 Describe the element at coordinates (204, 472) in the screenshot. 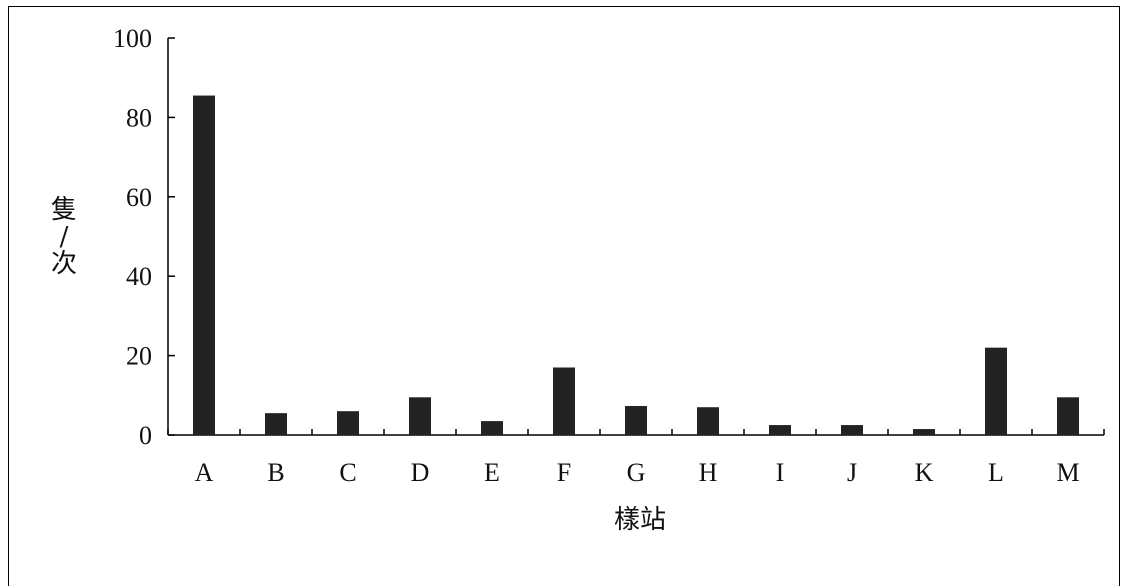

I see `x-tick-label: A` at that location.